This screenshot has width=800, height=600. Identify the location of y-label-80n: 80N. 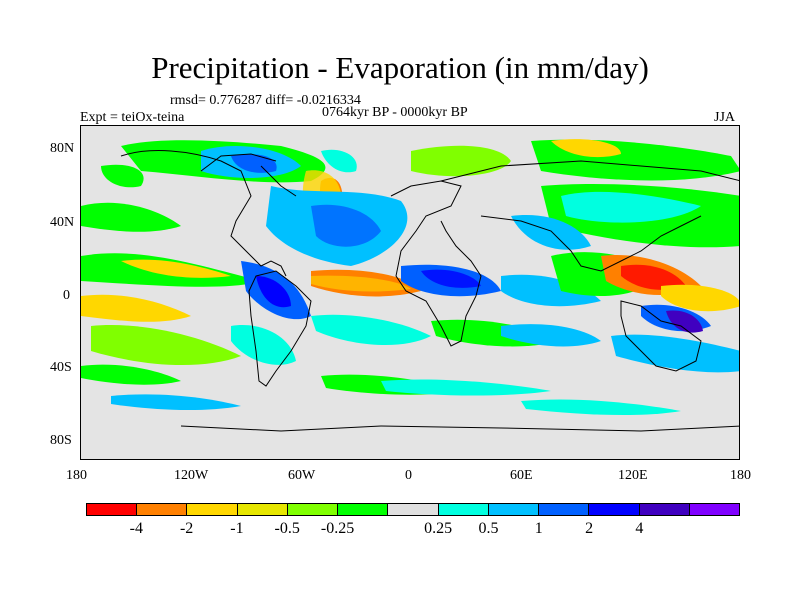
(62, 148).